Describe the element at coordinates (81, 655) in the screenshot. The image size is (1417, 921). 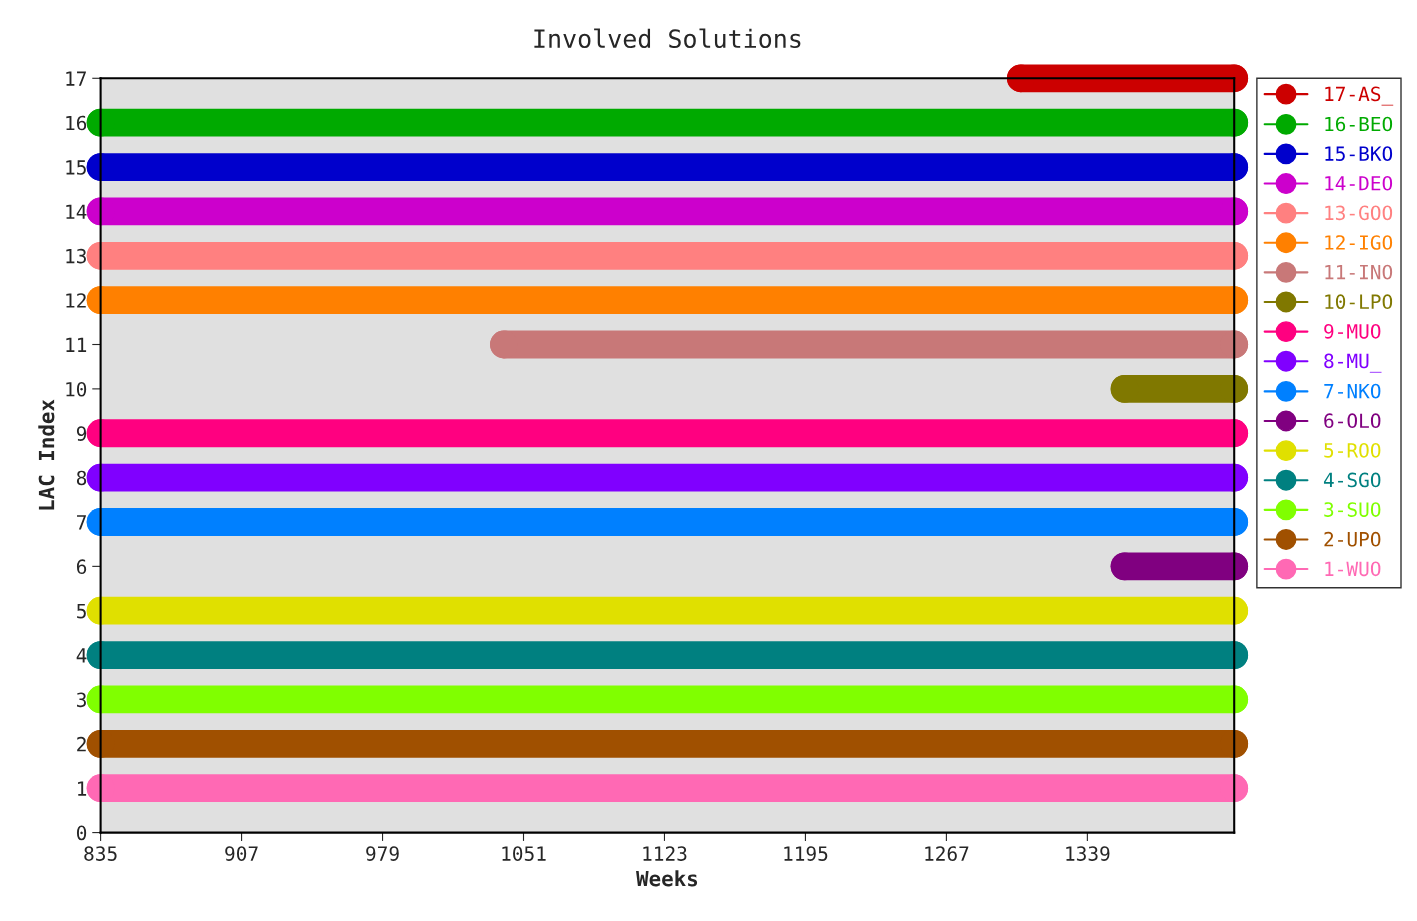
I see `y-tick-label: 4` at that location.